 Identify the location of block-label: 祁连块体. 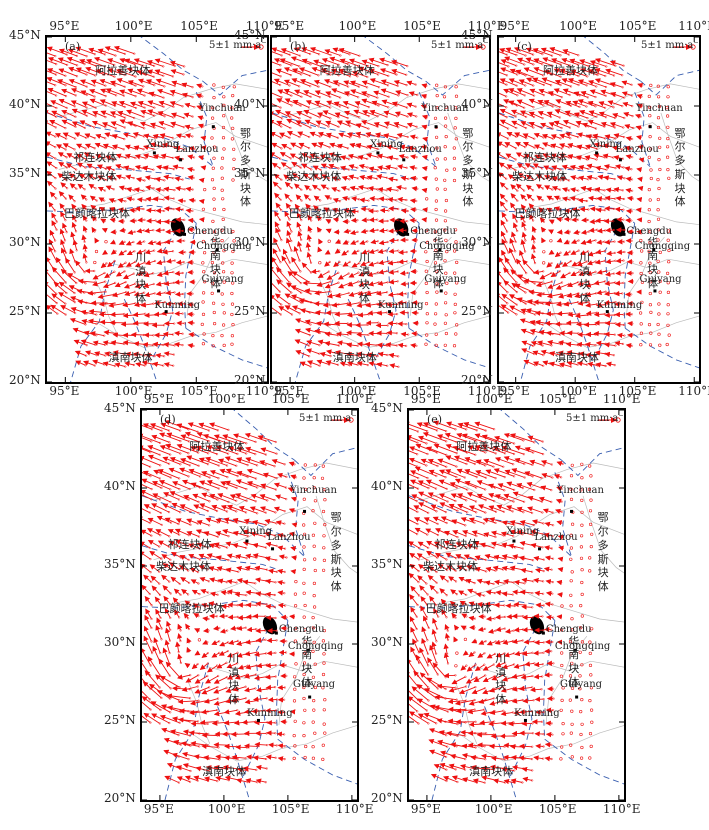
(319, 157).